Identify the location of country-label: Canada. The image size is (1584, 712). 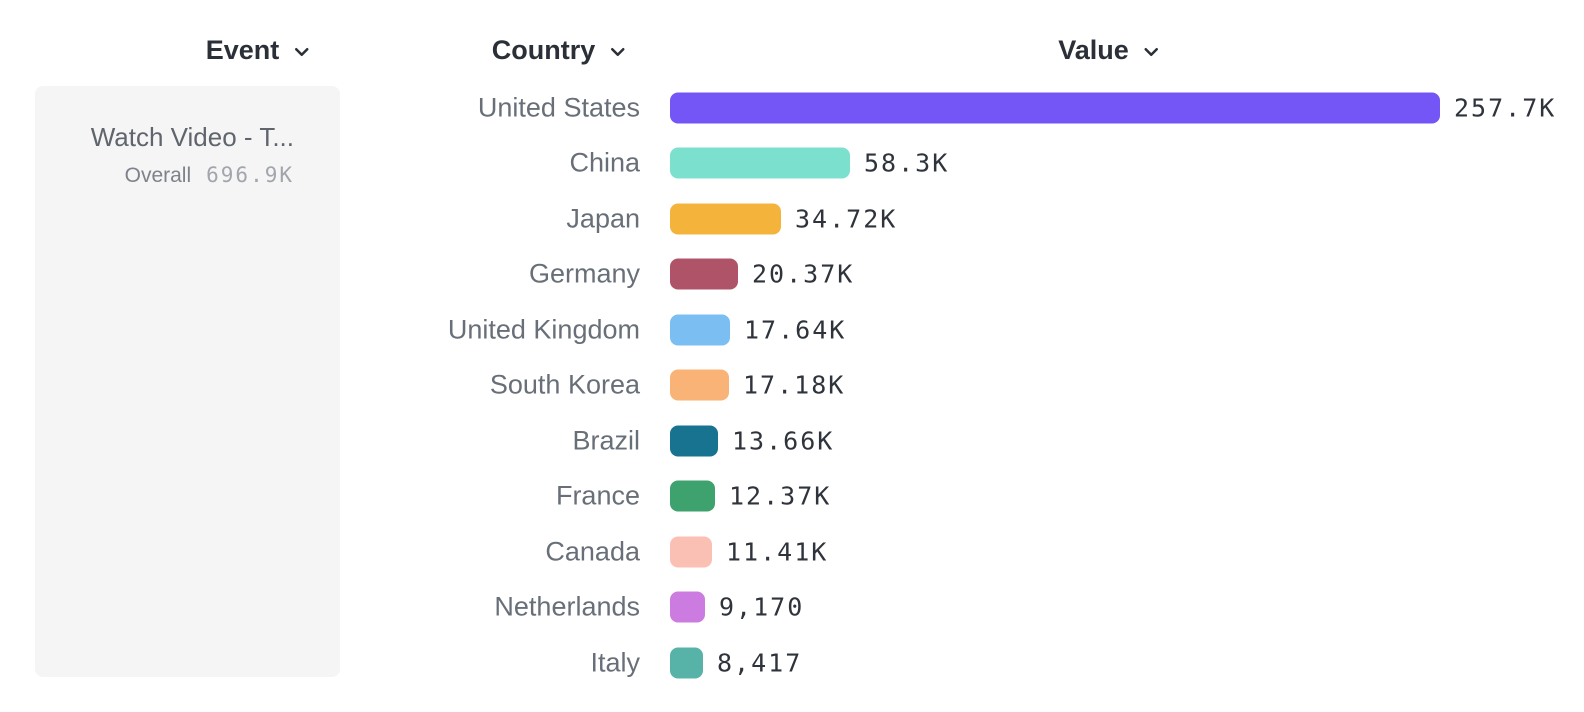
(592, 551).